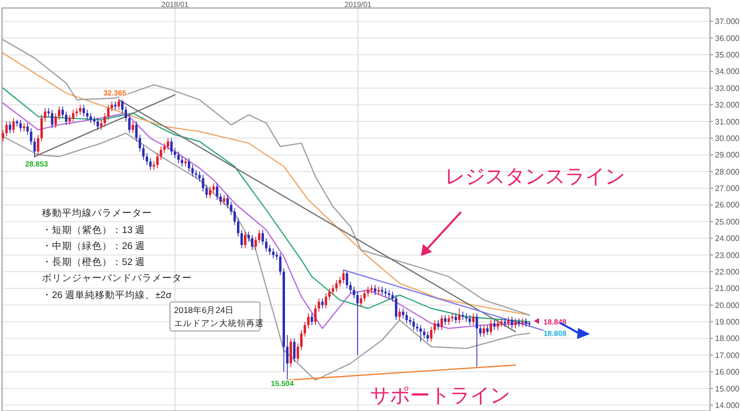 The height and width of the screenshot is (411, 740). I want to click on annotation: サポートライン, so click(440, 396).